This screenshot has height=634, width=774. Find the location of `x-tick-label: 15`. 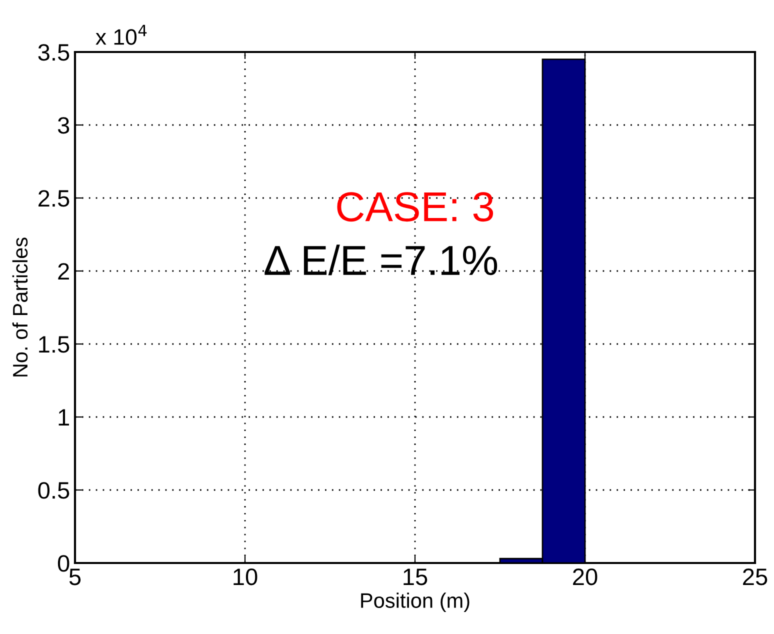

x-tick-label: 15 is located at coordinates (416, 577).